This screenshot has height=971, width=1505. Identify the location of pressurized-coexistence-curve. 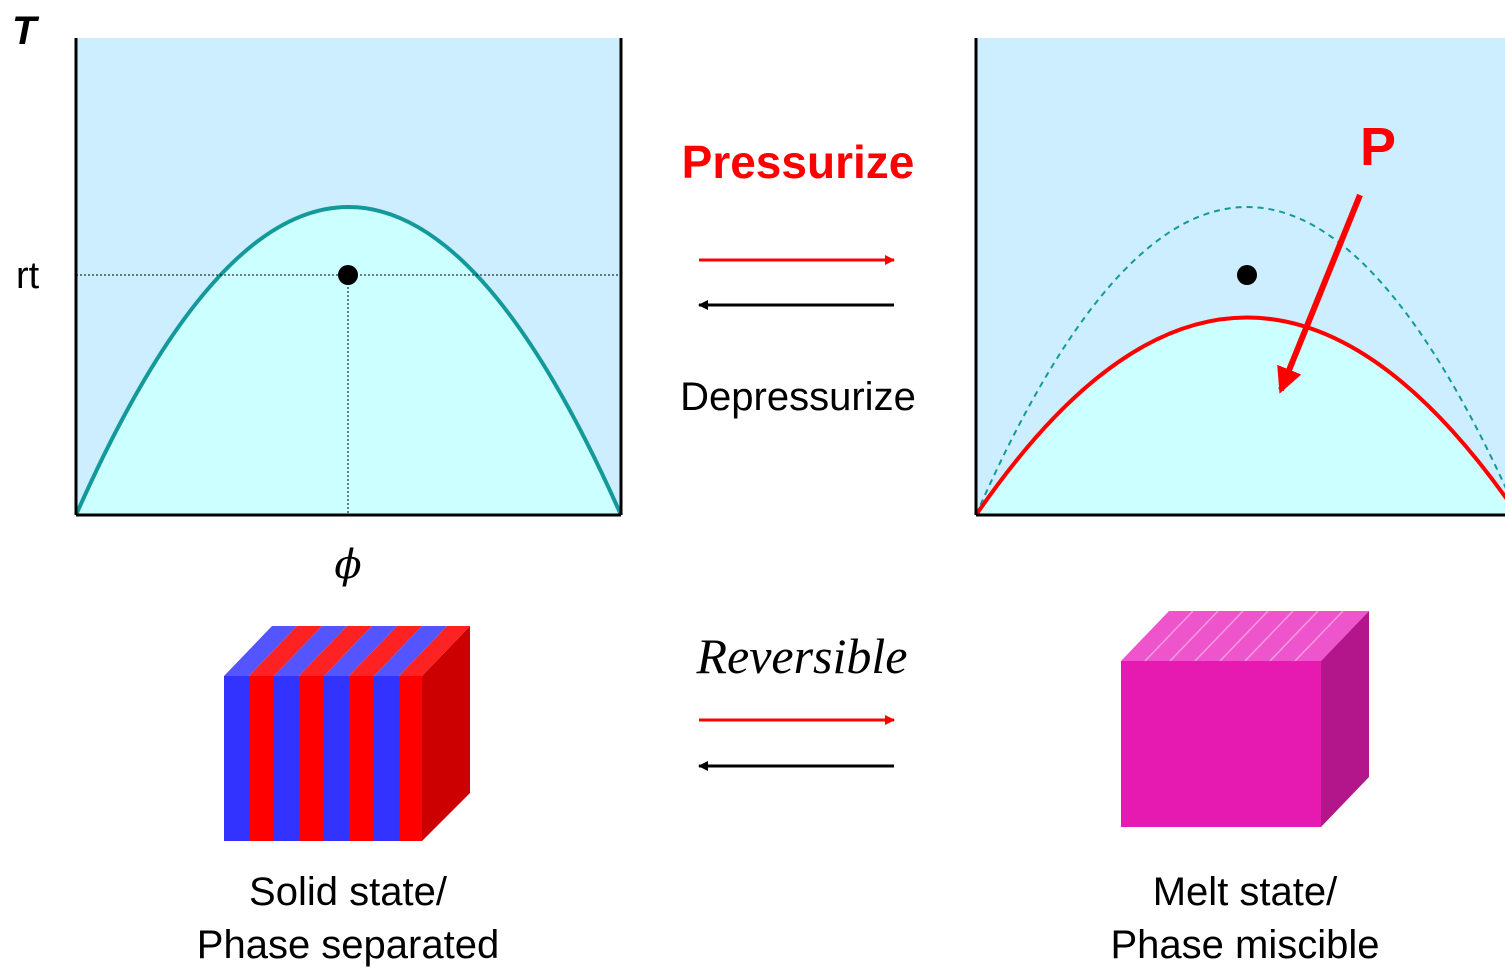
(1239, 416).